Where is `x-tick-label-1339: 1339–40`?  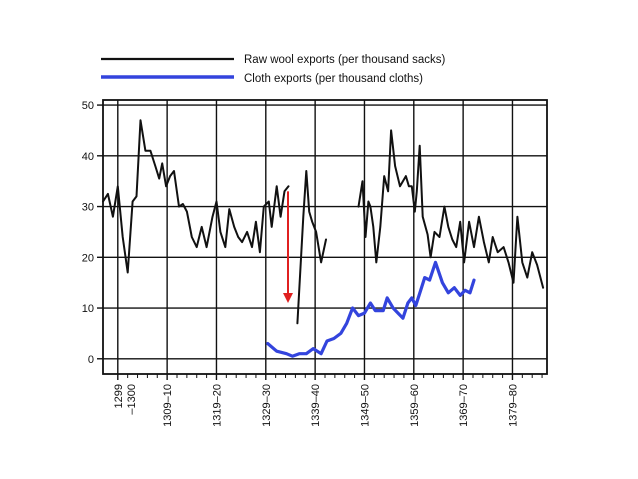
x-tick-label-1339: 1339–40 is located at coordinates (316, 405).